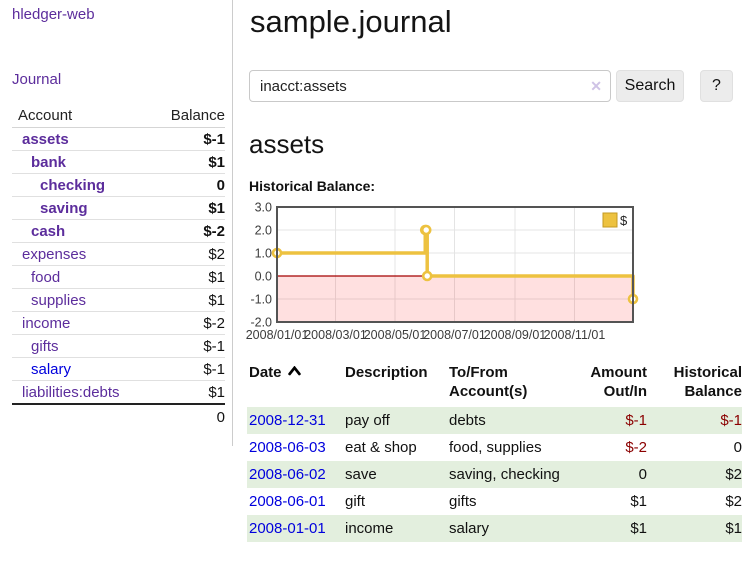 The width and height of the screenshot is (742, 582). I want to click on transaction-accounts: food, supplies, so click(495, 447).